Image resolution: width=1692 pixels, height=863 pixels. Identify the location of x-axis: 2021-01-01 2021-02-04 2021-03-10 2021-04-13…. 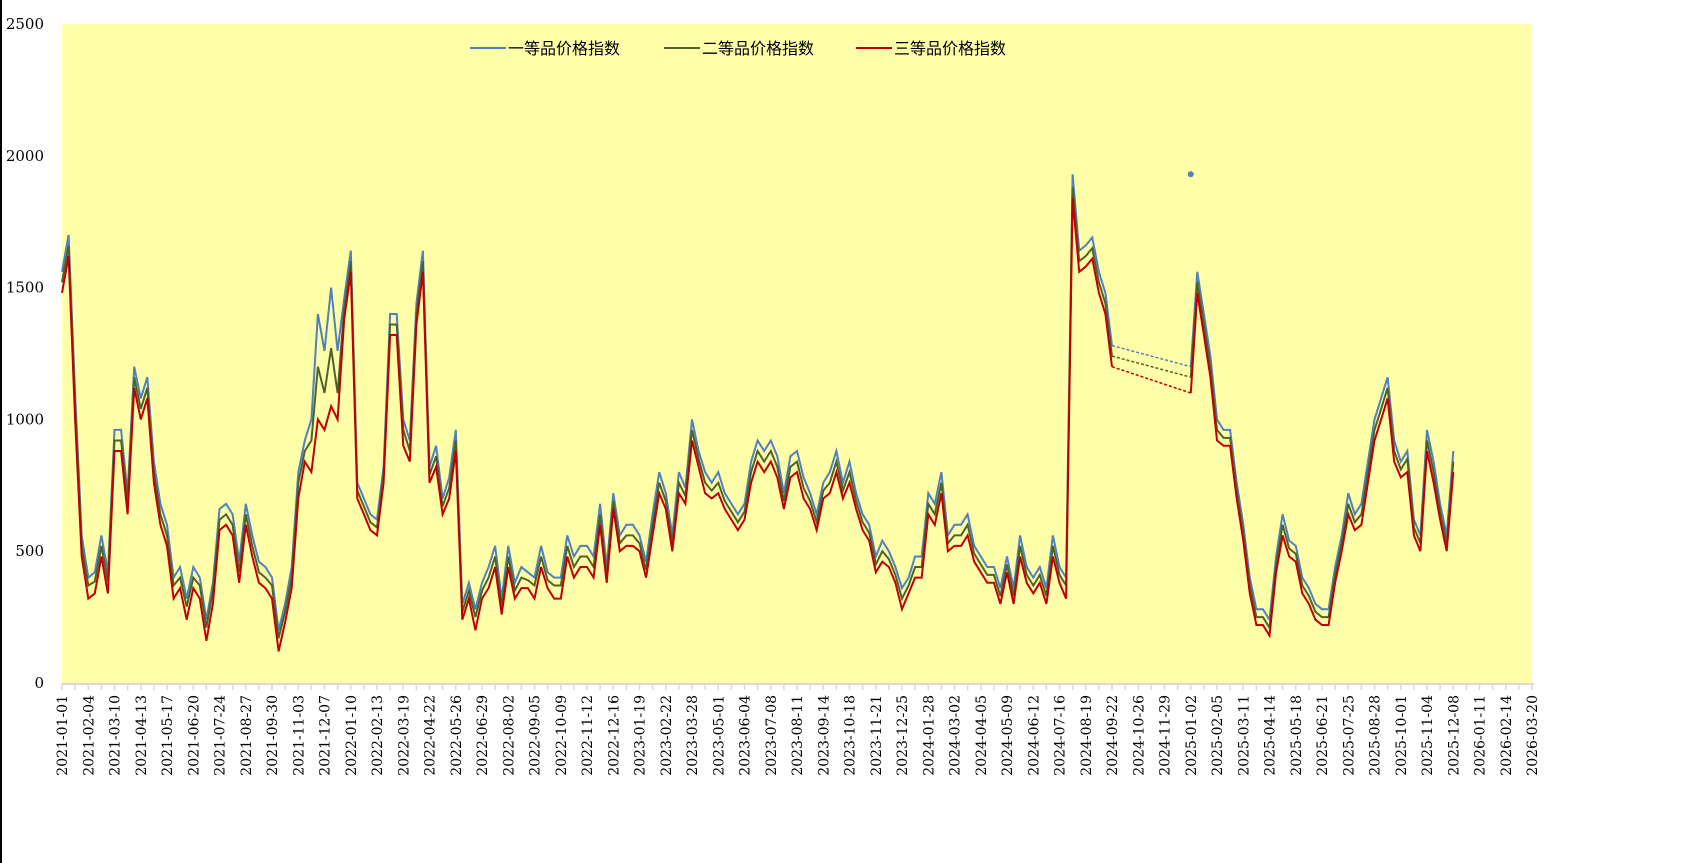
(798, 729).